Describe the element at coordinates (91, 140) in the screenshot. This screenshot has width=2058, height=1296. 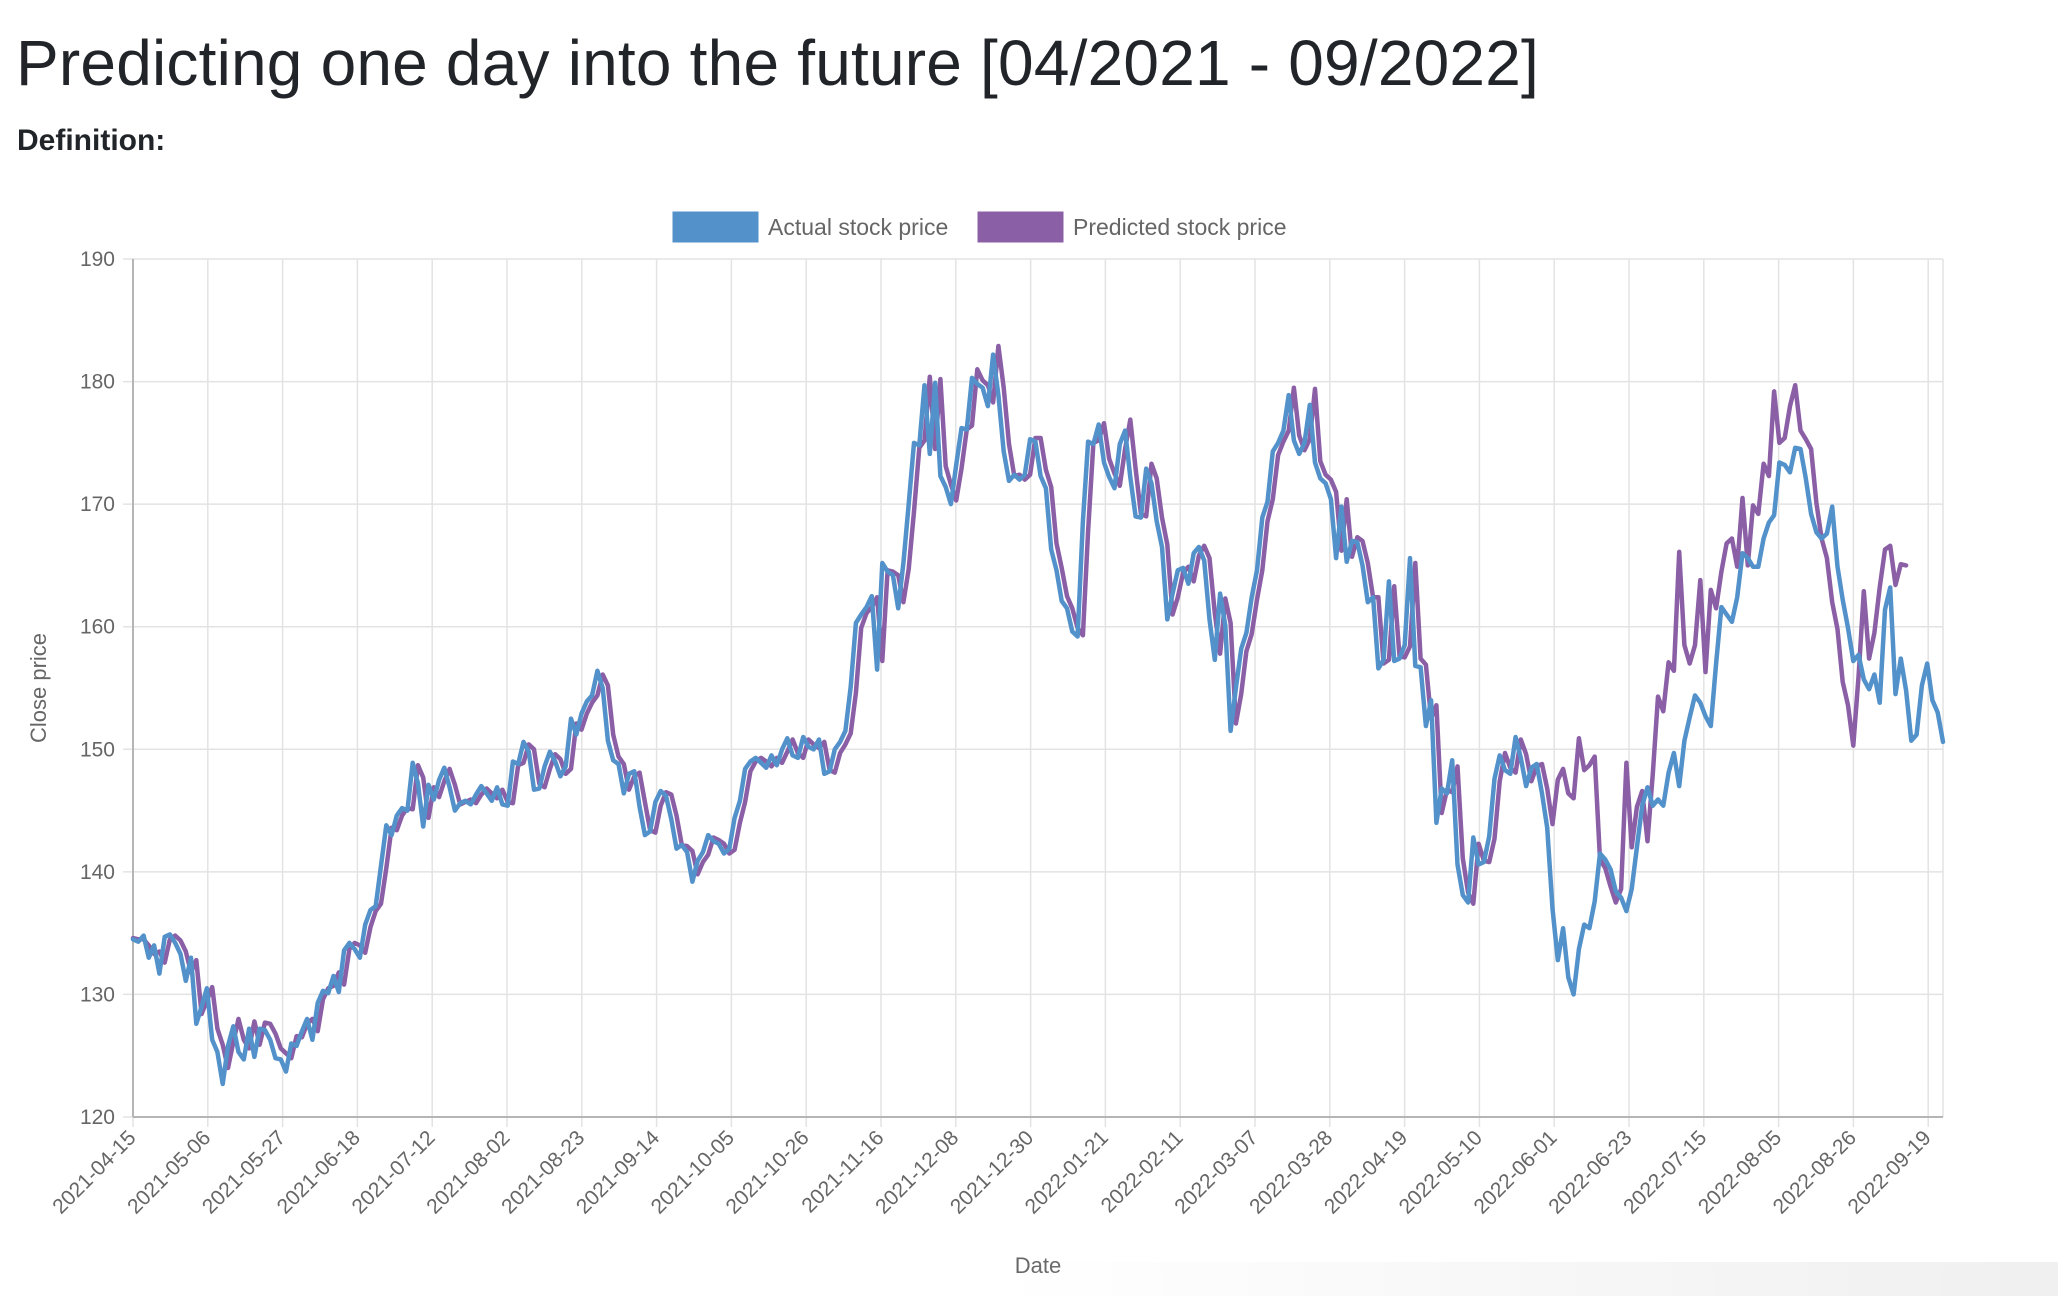
I see `definition-label: Definition:` at that location.